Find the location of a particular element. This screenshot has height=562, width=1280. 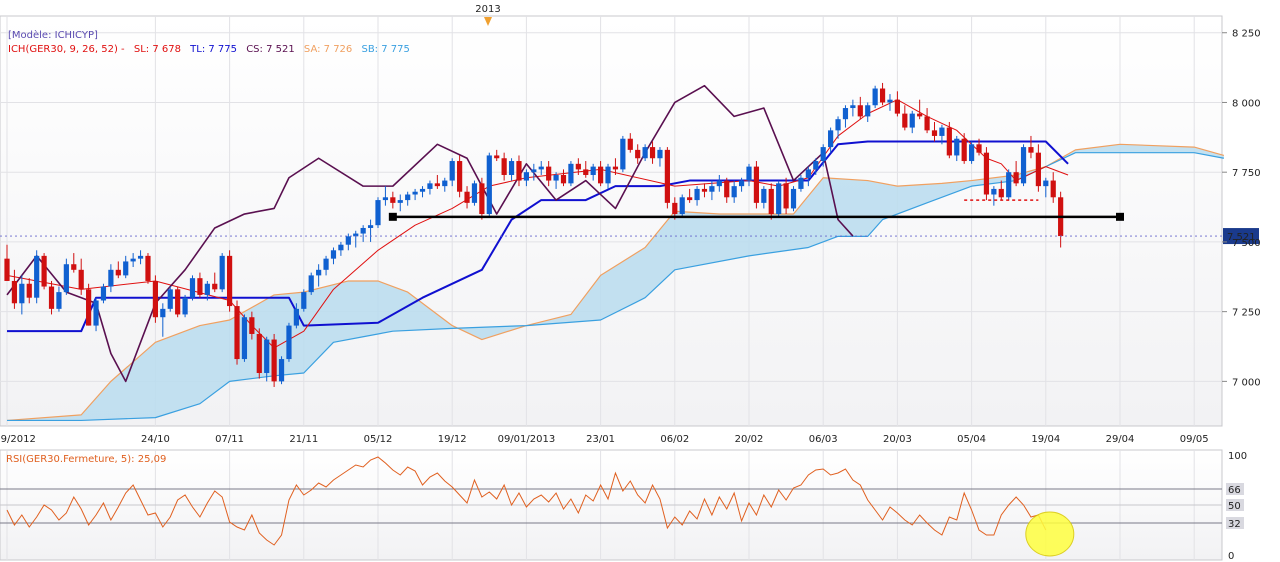

x-tick-label: 25/09/2012 is located at coordinates (18, 439).